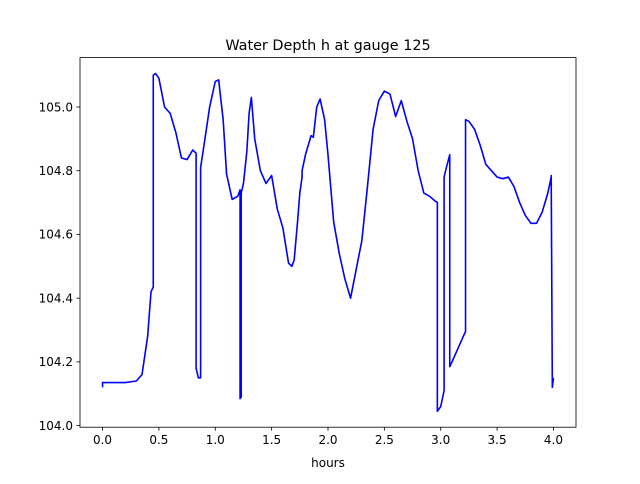 The width and height of the screenshot is (640, 484). I want to click on x-tick-label: 2.5, so click(384, 440).